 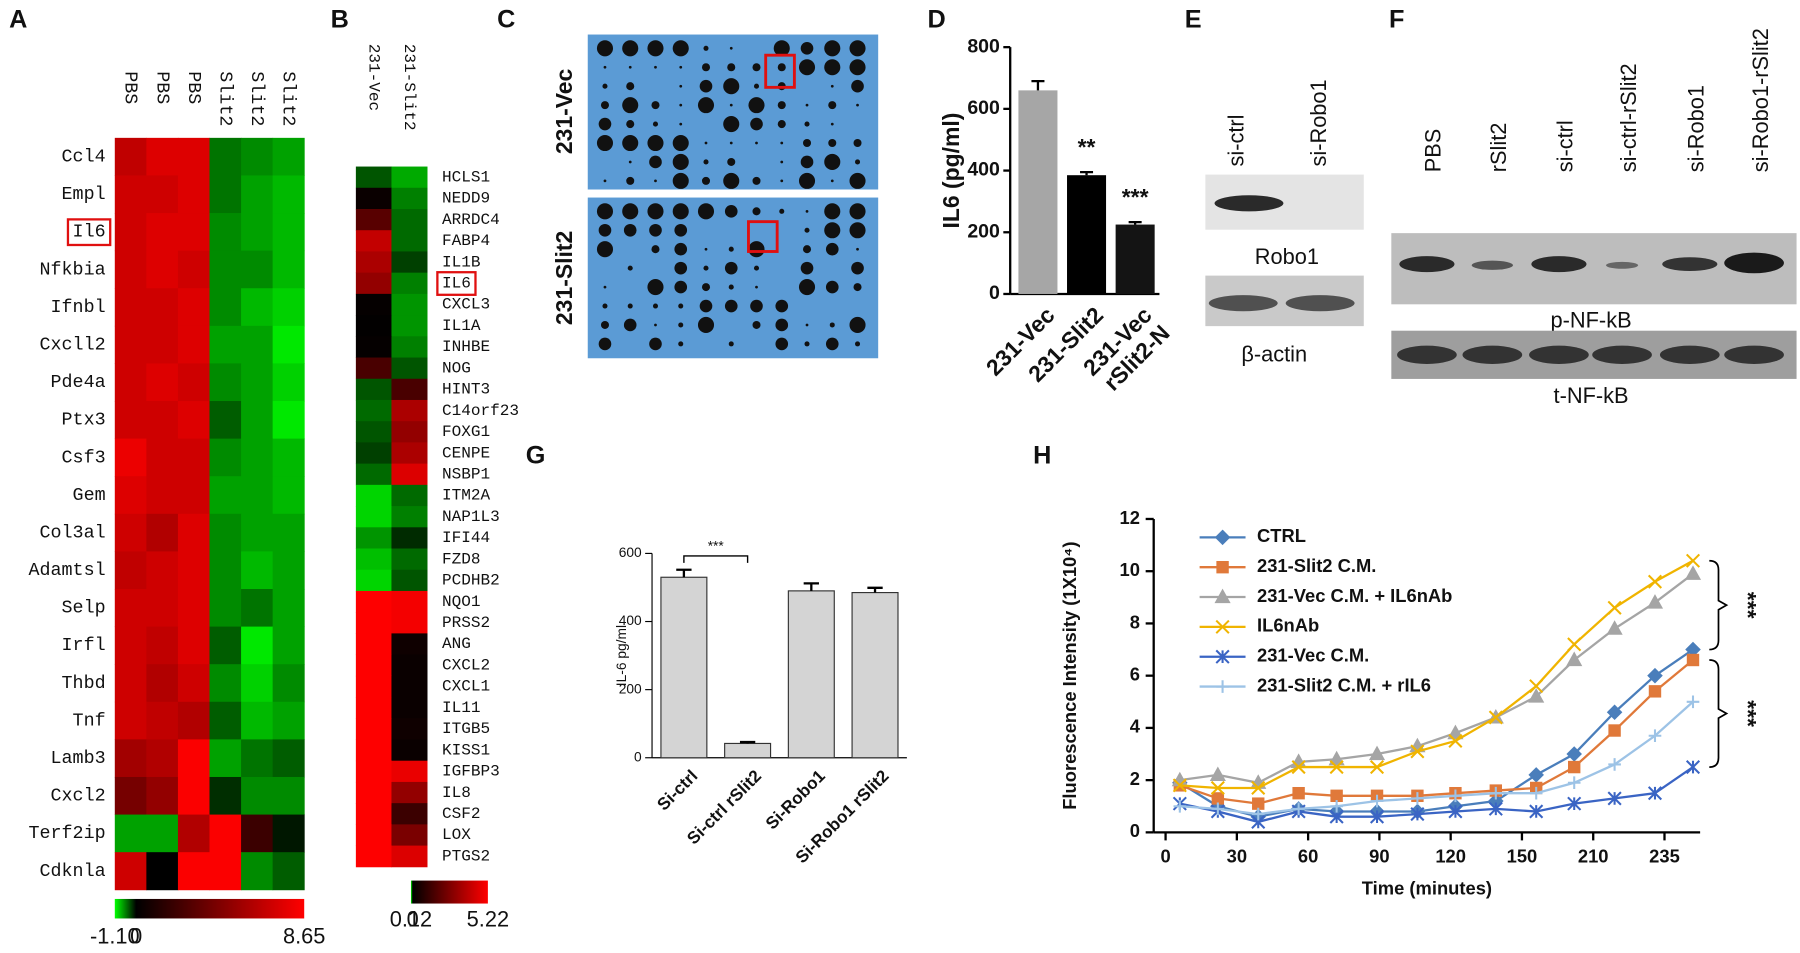 I want to click on lane-label: si-Robo1, so click(x=1696, y=128).